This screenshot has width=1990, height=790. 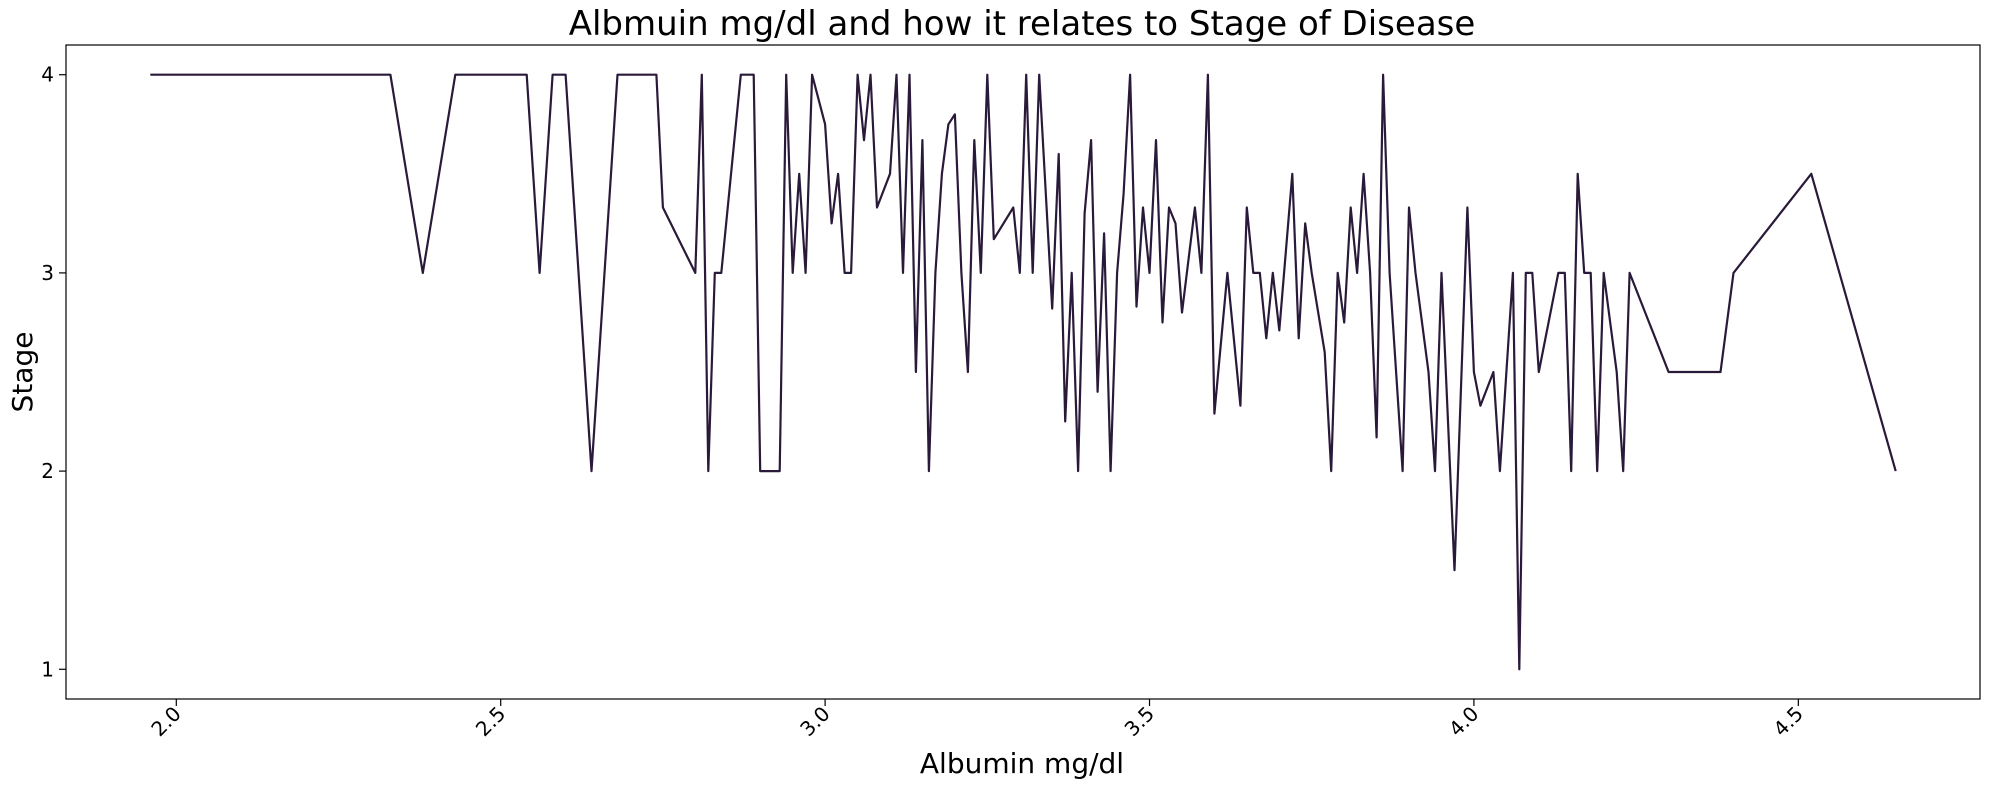 I want to click on x-tick-label: 2.0, so click(x=165, y=721).